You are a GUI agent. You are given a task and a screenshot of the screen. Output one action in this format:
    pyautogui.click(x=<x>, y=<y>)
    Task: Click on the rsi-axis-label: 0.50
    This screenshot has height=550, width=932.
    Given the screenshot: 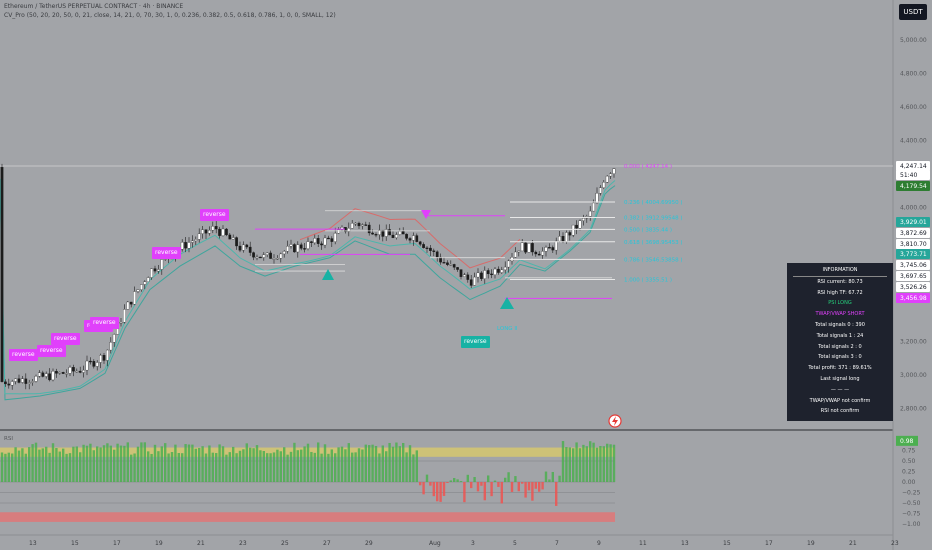 What is the action you would take?
    pyautogui.click(x=909, y=461)
    